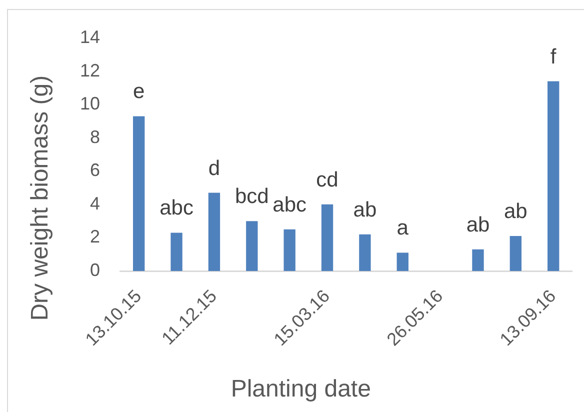  What do you see at coordinates (95, 236) in the screenshot?
I see `y-tick-label: 2` at bounding box center [95, 236].